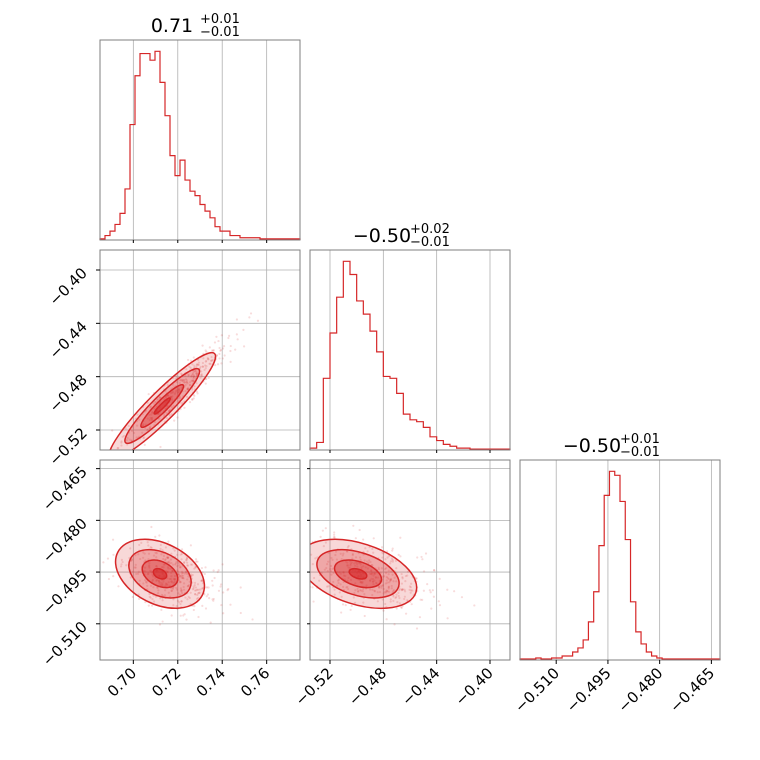 The image size is (760, 760). I want to click on hist-title-plus-2: +0.01, so click(640, 439).